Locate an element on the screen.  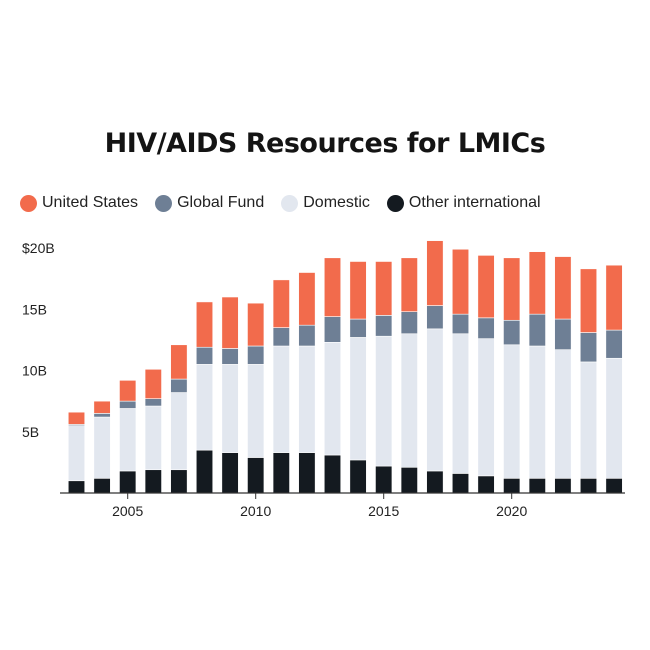
bar-segment-global-fund-2012 is located at coordinates (307, 335).